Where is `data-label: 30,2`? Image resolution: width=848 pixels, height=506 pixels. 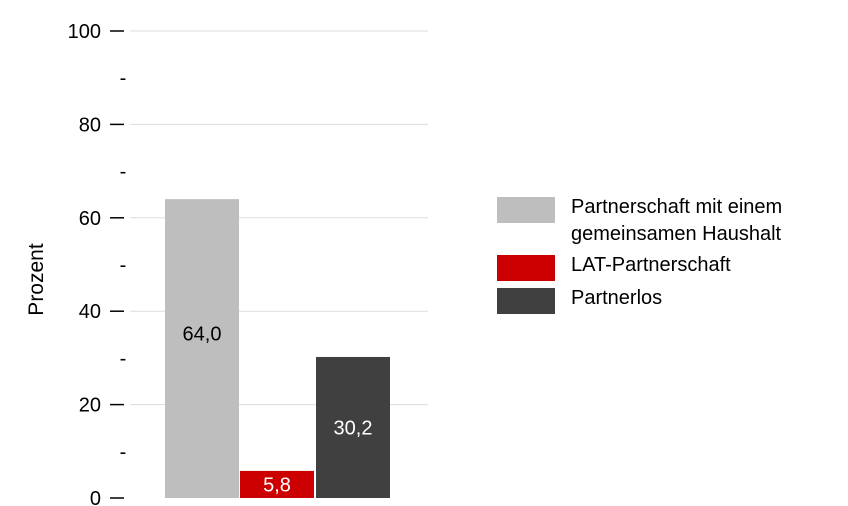
data-label: 30,2 is located at coordinates (353, 428).